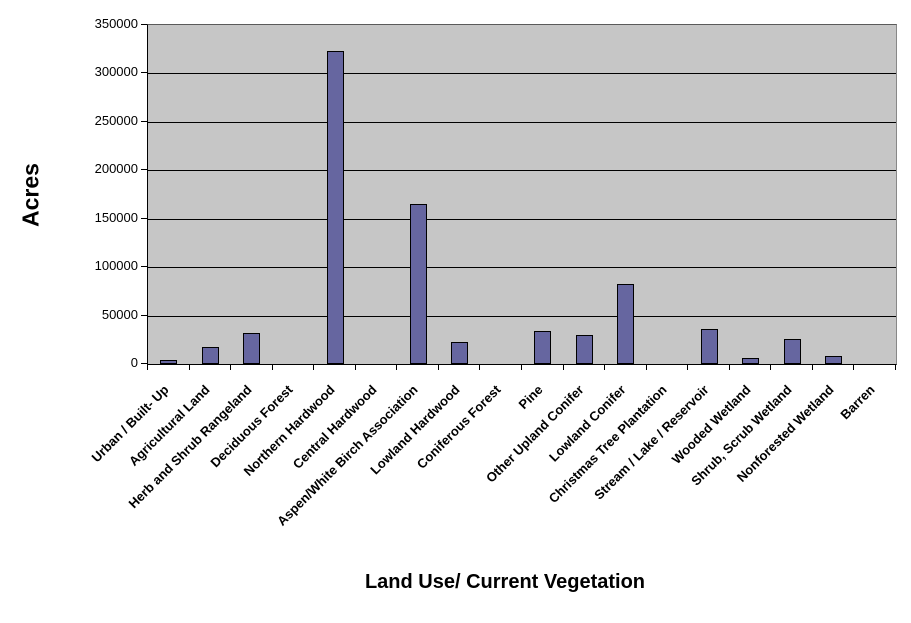 Image resolution: width=911 pixels, height=623 pixels. Describe the element at coordinates (505, 582) in the screenshot. I see `x-axis-title: Land Use/ Current Vegetation` at that location.